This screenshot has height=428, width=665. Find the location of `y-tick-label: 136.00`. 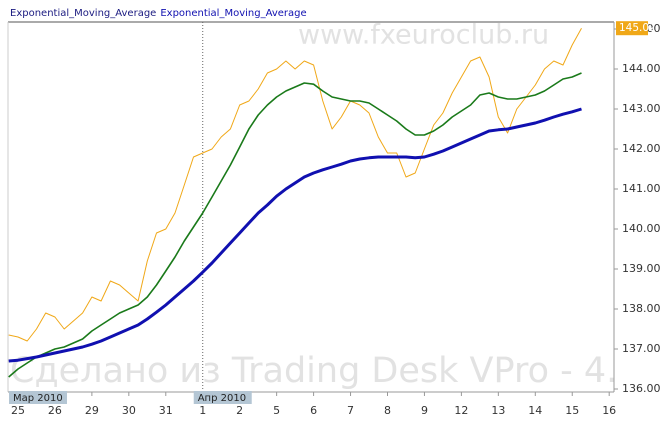

y-tick-label: 136.00 is located at coordinates (641, 388).